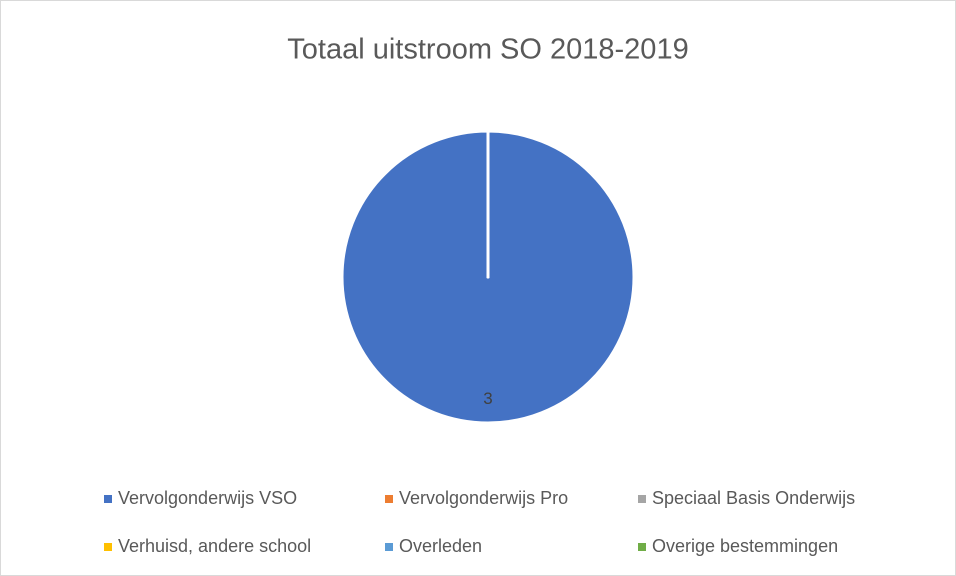  Describe the element at coordinates (745, 546) in the screenshot. I see `legend-label: Overige bestemmingen` at that location.